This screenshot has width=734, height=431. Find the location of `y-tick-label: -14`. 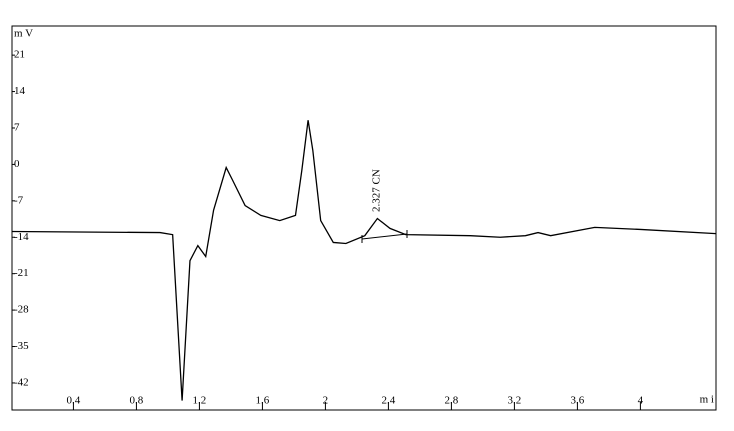

y-tick-label: -14 is located at coordinates (21, 237).